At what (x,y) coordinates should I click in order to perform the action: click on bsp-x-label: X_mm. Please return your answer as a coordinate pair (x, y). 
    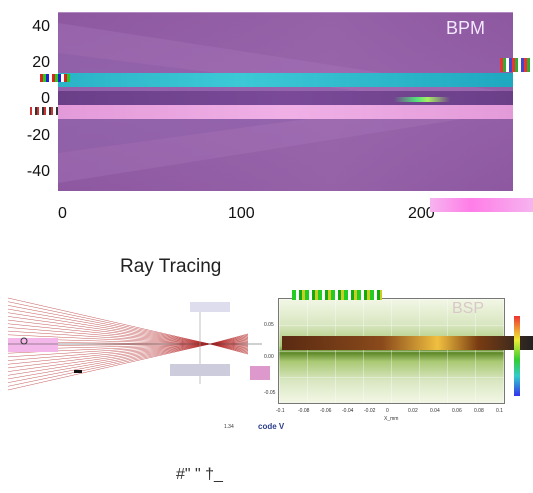
    Looking at the image, I should click on (391, 419).